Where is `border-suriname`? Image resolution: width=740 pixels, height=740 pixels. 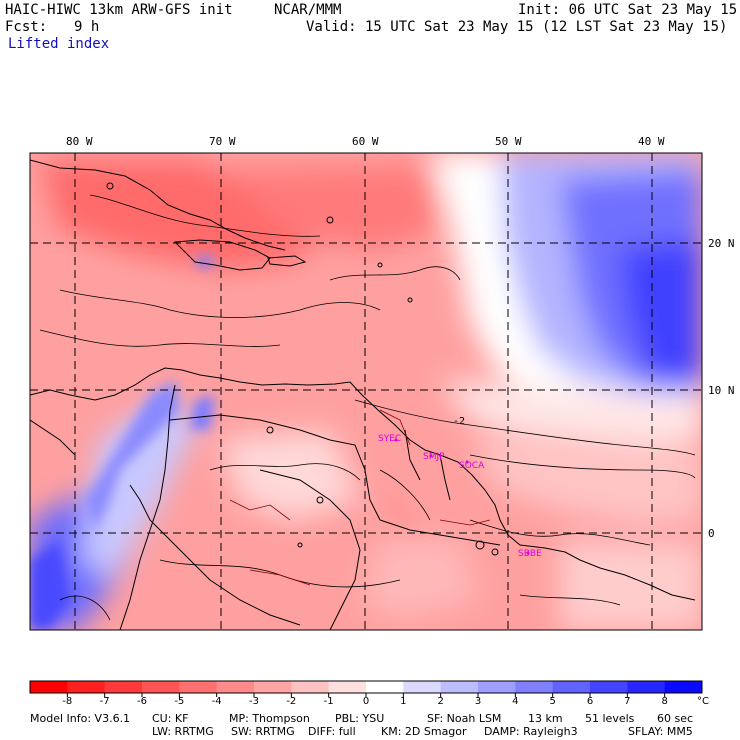 border-suriname is located at coordinates (412, 455).